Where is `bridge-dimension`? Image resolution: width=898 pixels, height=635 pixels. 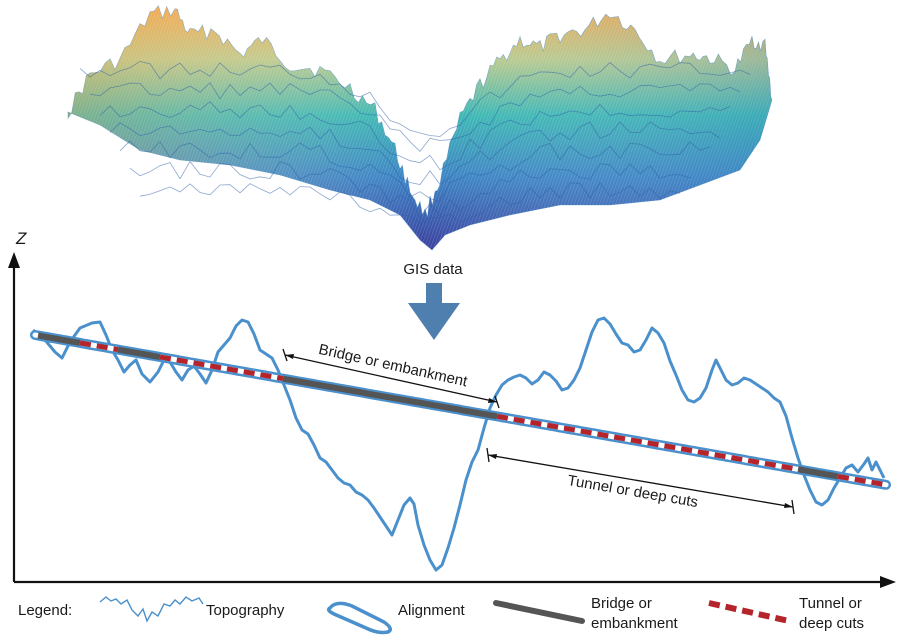 bridge-dimension is located at coordinates (391, 378).